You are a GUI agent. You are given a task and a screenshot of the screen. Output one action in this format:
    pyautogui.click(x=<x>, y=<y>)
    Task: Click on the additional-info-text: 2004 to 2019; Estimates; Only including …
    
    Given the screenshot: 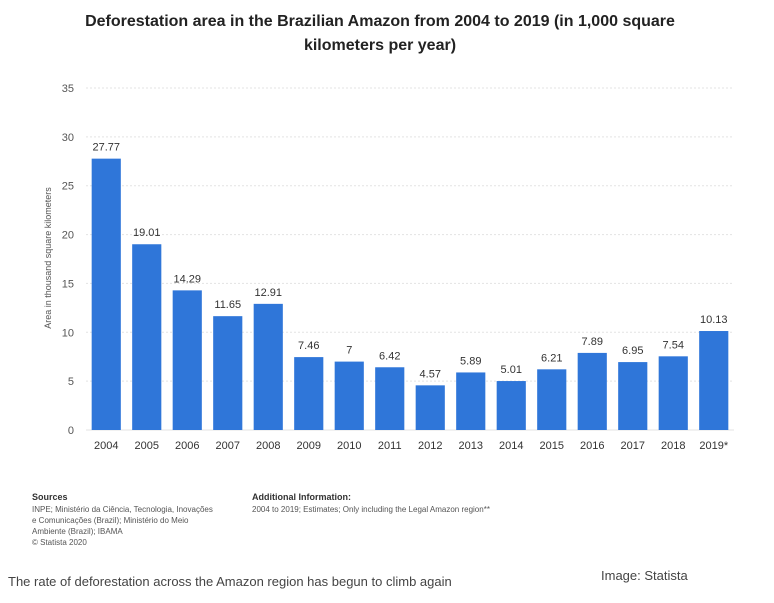 What is the action you would take?
    pyautogui.click(x=371, y=509)
    